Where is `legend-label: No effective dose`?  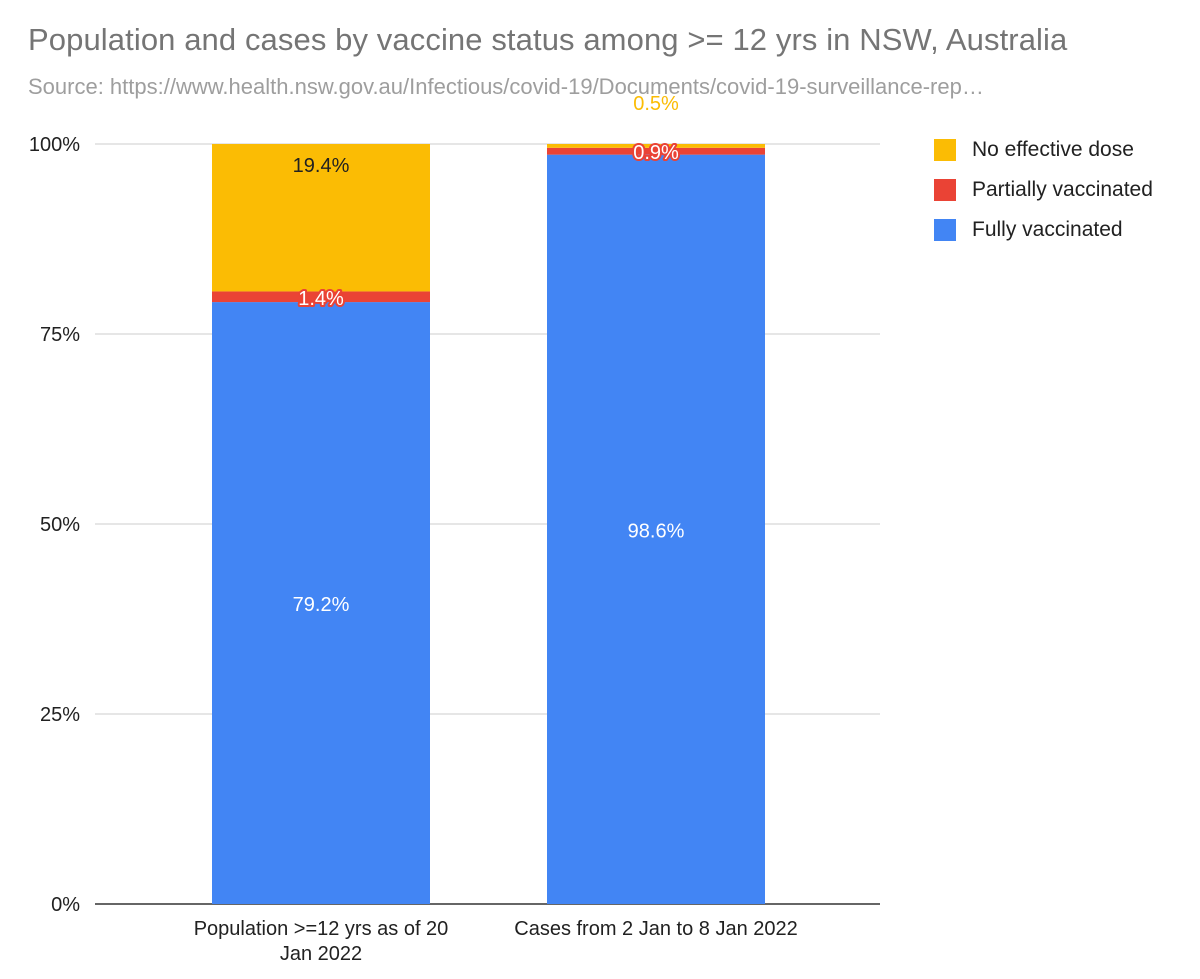 legend-label: No effective dose is located at coordinates (1053, 149).